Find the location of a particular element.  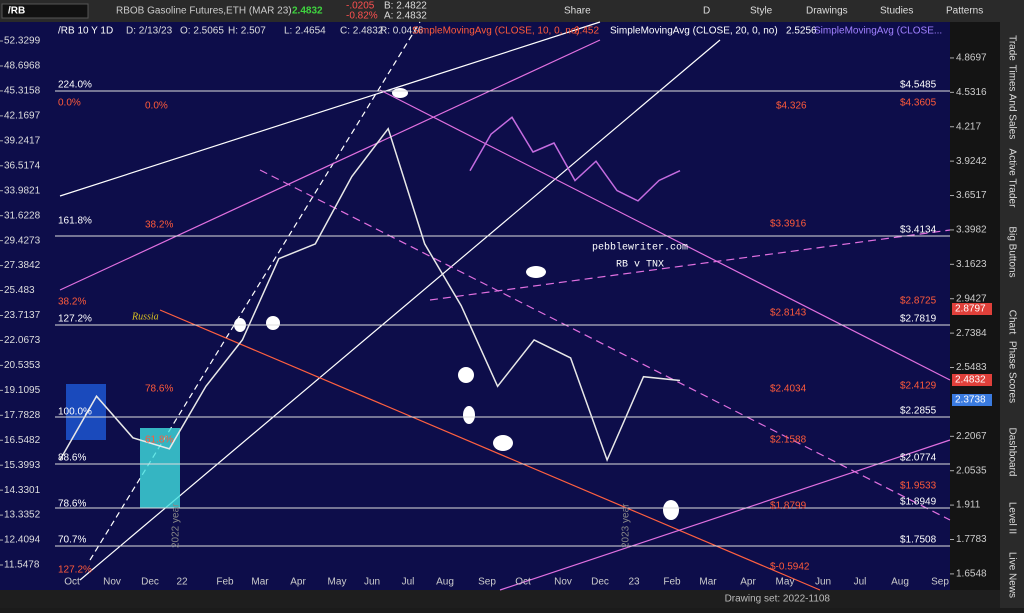

y2-tick-label: 23.7137 is located at coordinates (22, 315).